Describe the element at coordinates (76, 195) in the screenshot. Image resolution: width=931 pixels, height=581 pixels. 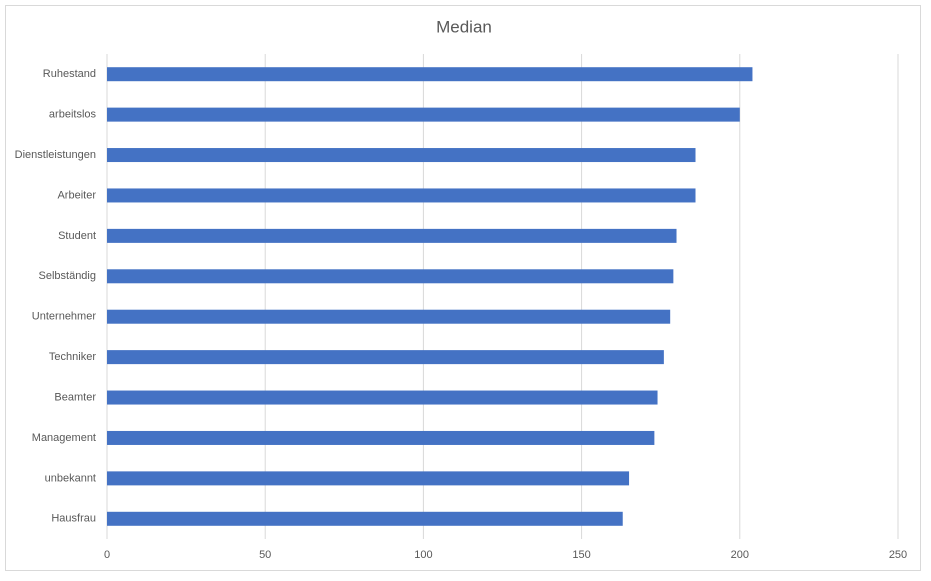
I see `y-tick-label: Arbeiter` at that location.